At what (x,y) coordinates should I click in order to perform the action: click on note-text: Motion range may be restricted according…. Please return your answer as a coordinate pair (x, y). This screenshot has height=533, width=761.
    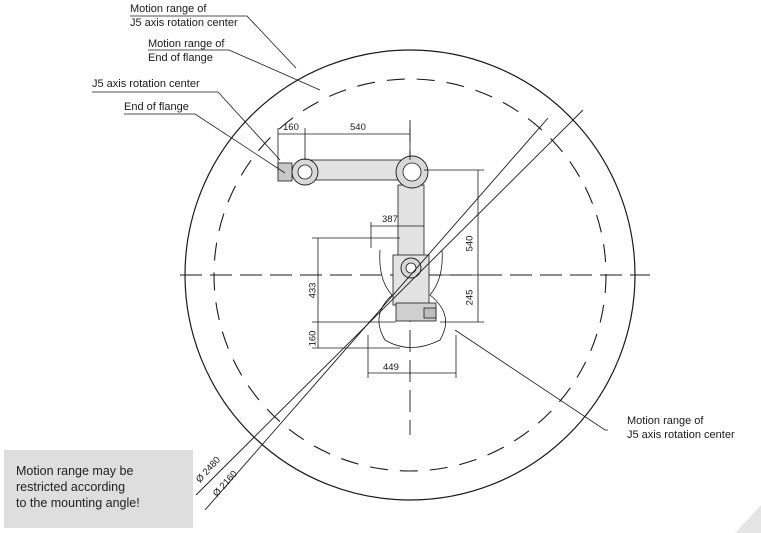
    Looking at the image, I should click on (78, 487).